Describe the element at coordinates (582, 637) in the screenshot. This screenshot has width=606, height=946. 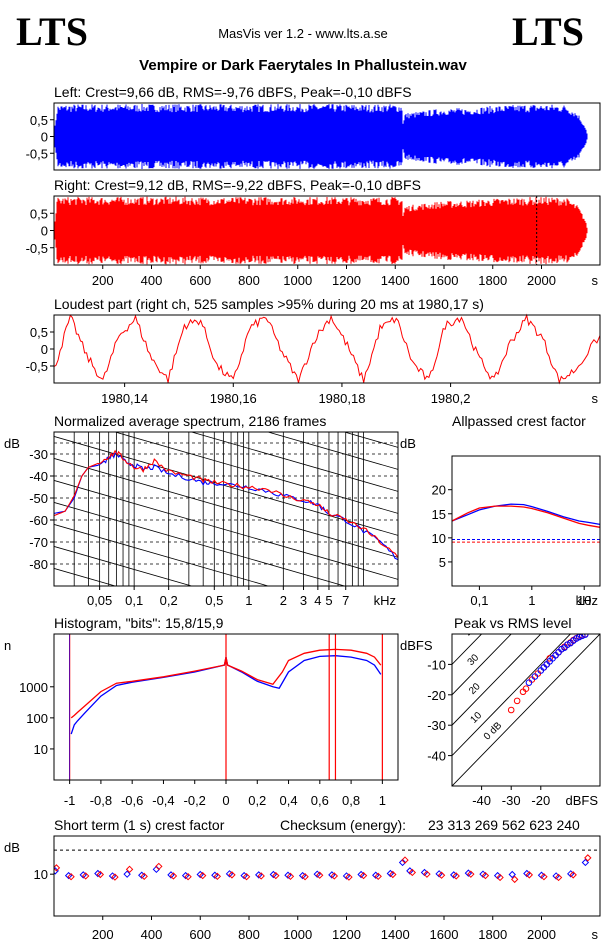
I see `peak-vs-rms-point-left` at that location.